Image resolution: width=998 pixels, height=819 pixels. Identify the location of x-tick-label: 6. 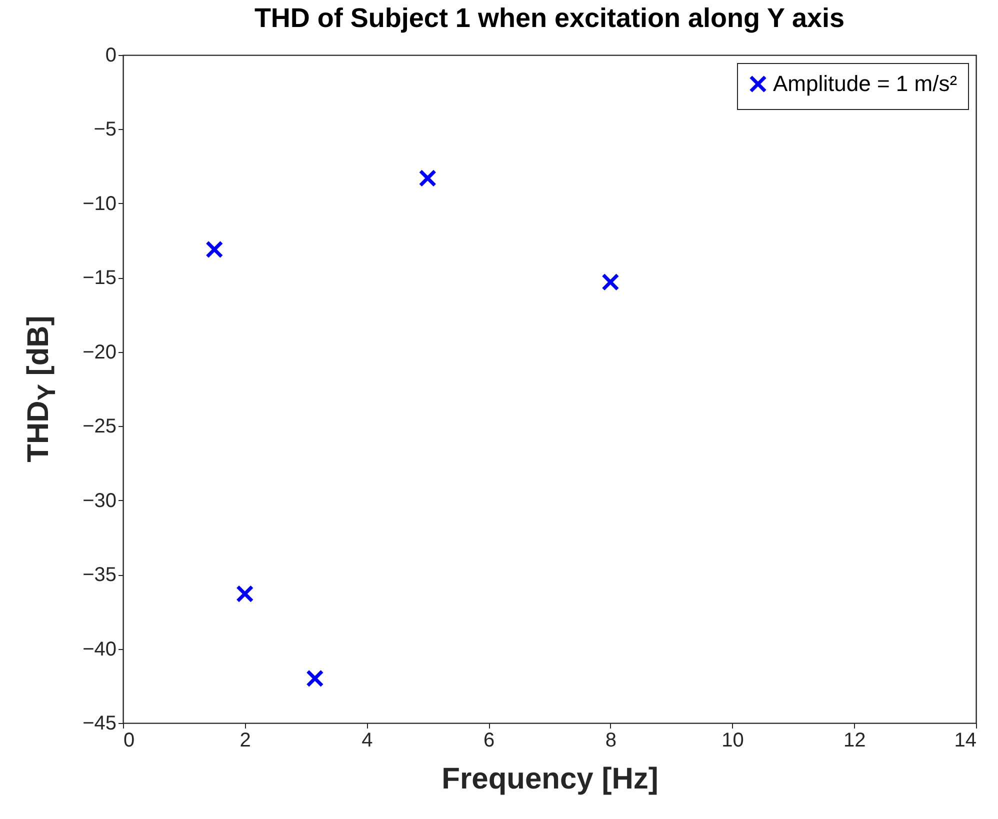
(489, 741).